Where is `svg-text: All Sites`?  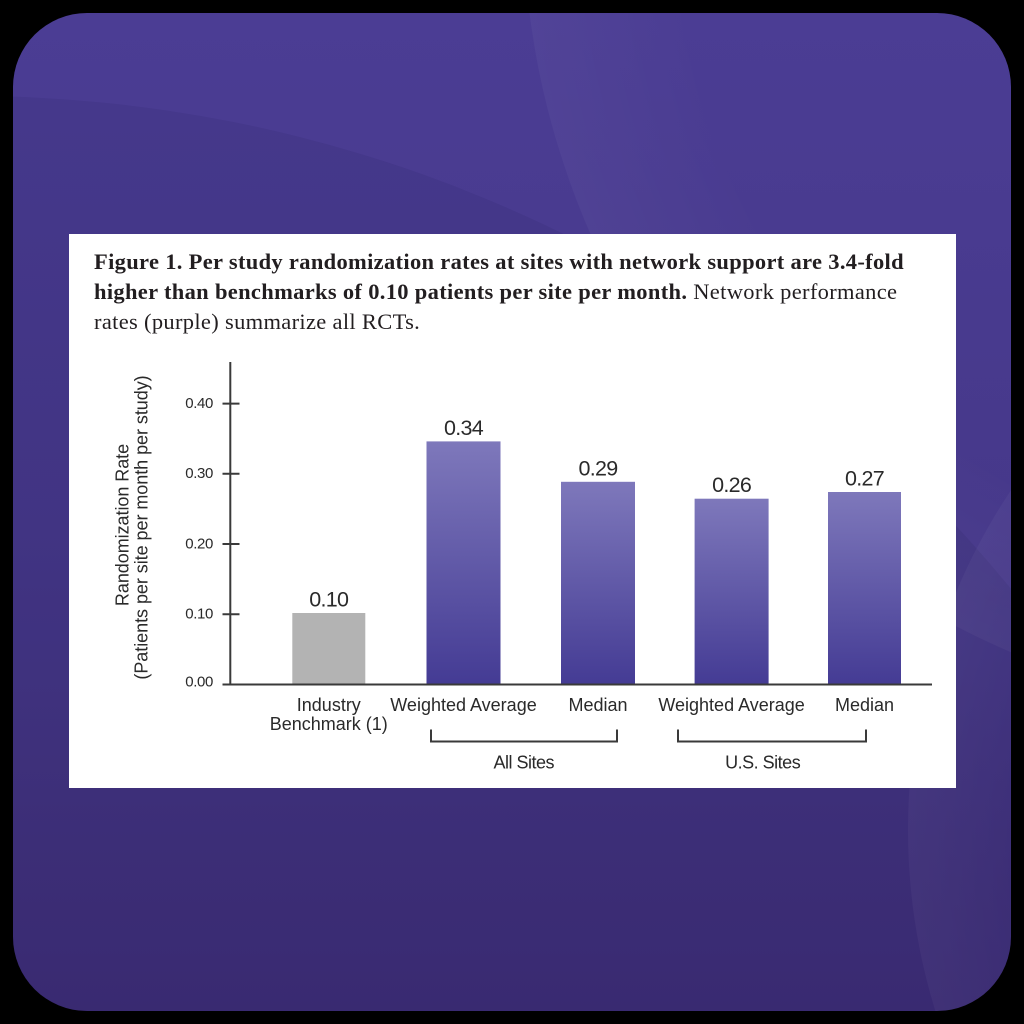
svg-text: All Sites is located at coordinates (524, 763).